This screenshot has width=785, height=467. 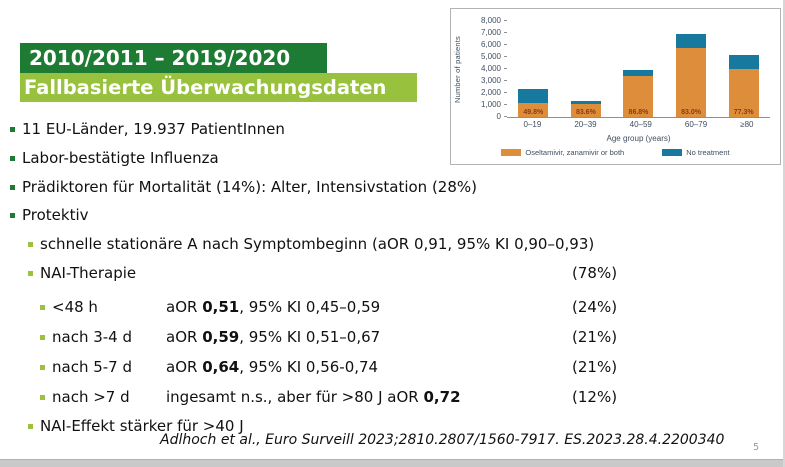 I want to click on x-tick-label: ≥80, so click(x=747, y=124).